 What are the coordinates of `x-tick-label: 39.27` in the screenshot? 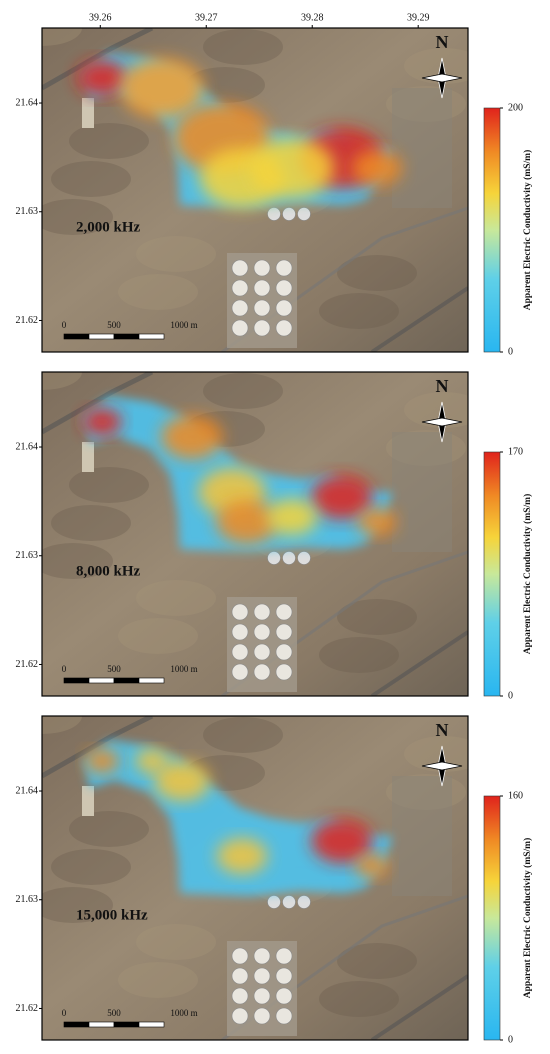 It's located at (206, 17).